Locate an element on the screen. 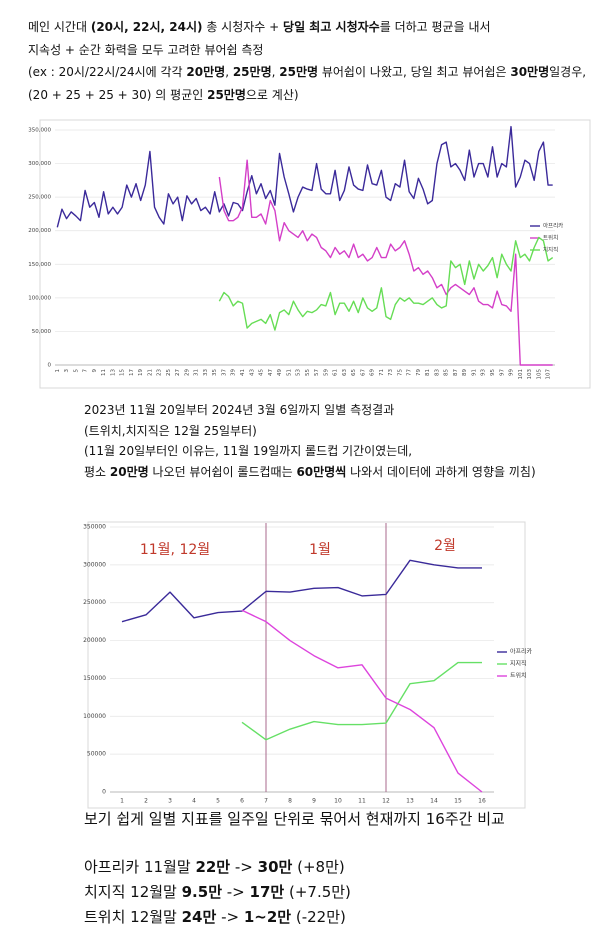 The image size is (600, 944). text-line: 지속성 + 순간 화력을 모두 고려한 뷰어쉽 측정 is located at coordinates (307, 50).